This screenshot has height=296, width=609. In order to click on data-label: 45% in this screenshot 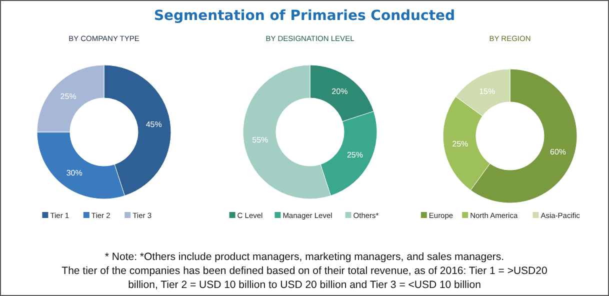, I will do `click(154, 124)`.